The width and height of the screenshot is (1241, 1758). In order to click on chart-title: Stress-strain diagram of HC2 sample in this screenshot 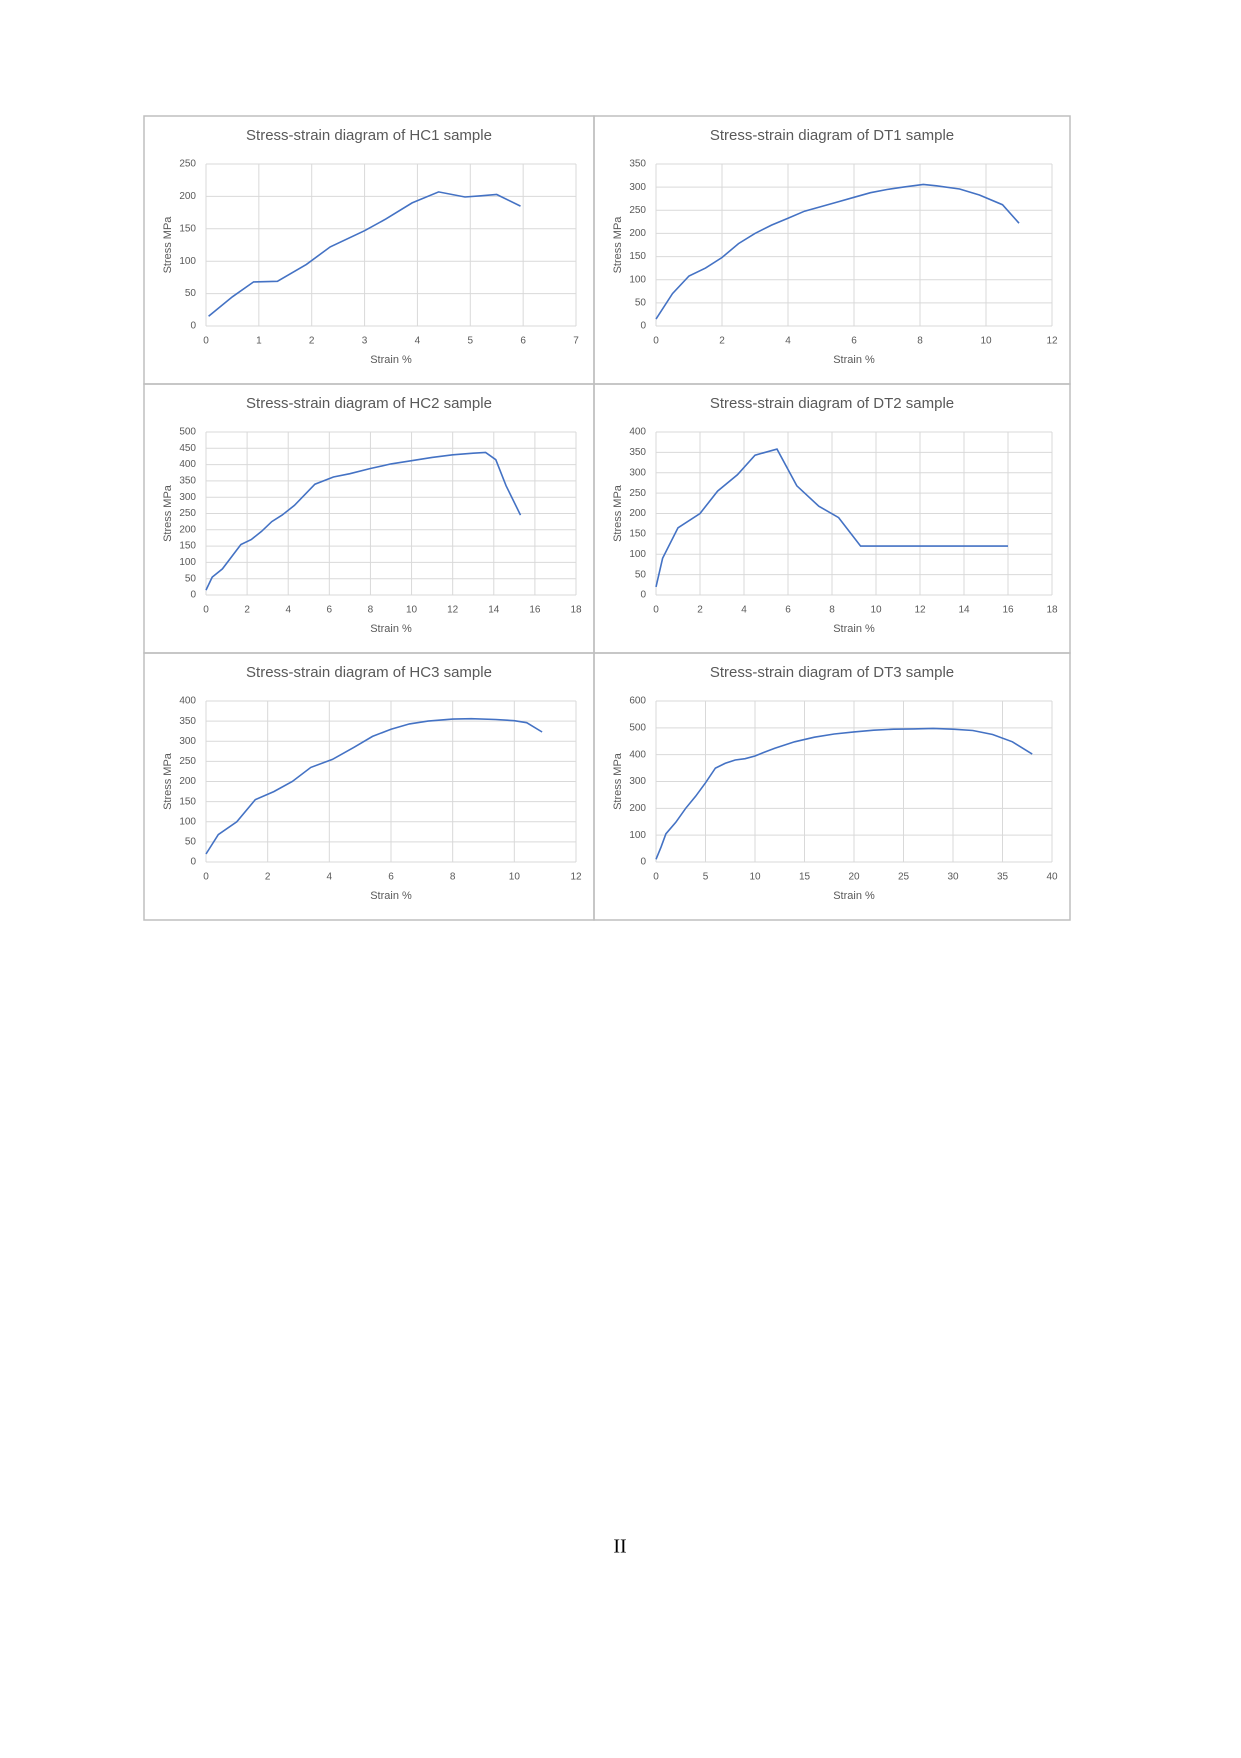, I will do `click(369, 403)`.